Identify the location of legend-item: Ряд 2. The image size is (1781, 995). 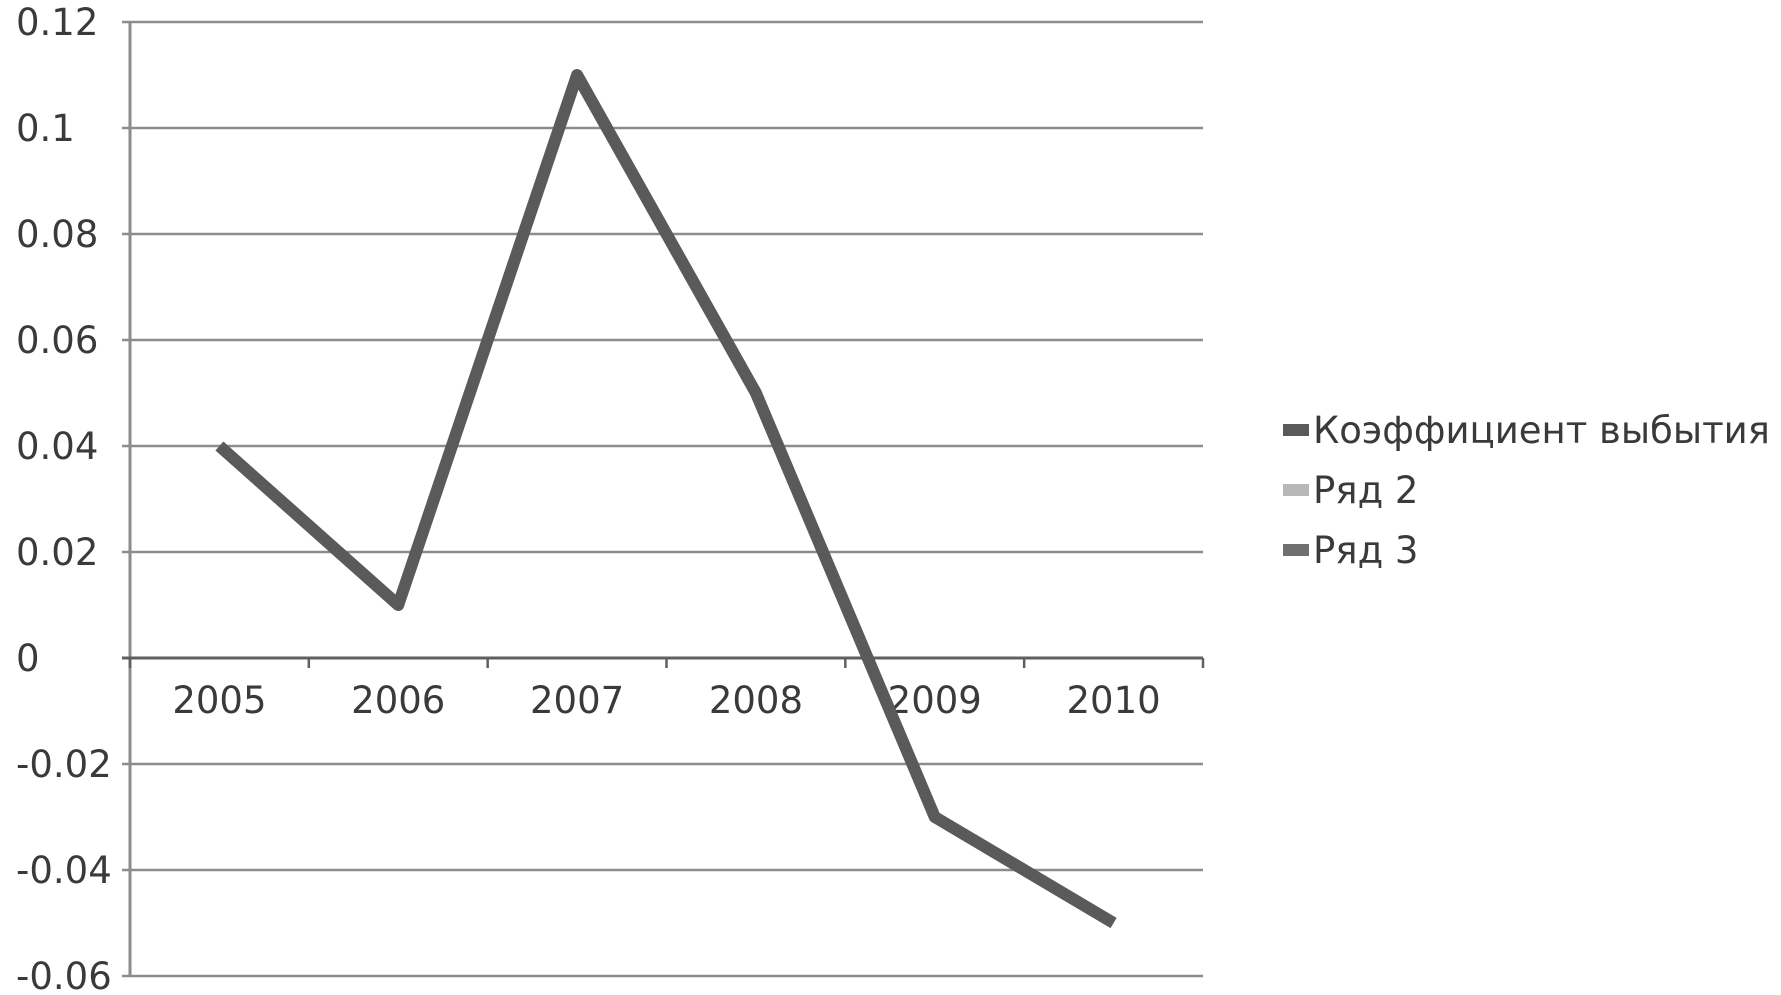
(1350, 490).